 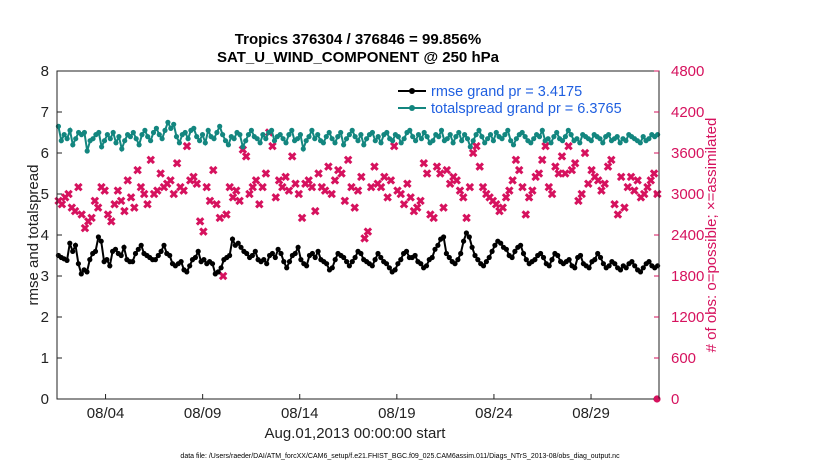 What do you see at coordinates (203, 413) in the screenshot?
I see `x-tick-label: 08/09` at bounding box center [203, 413].